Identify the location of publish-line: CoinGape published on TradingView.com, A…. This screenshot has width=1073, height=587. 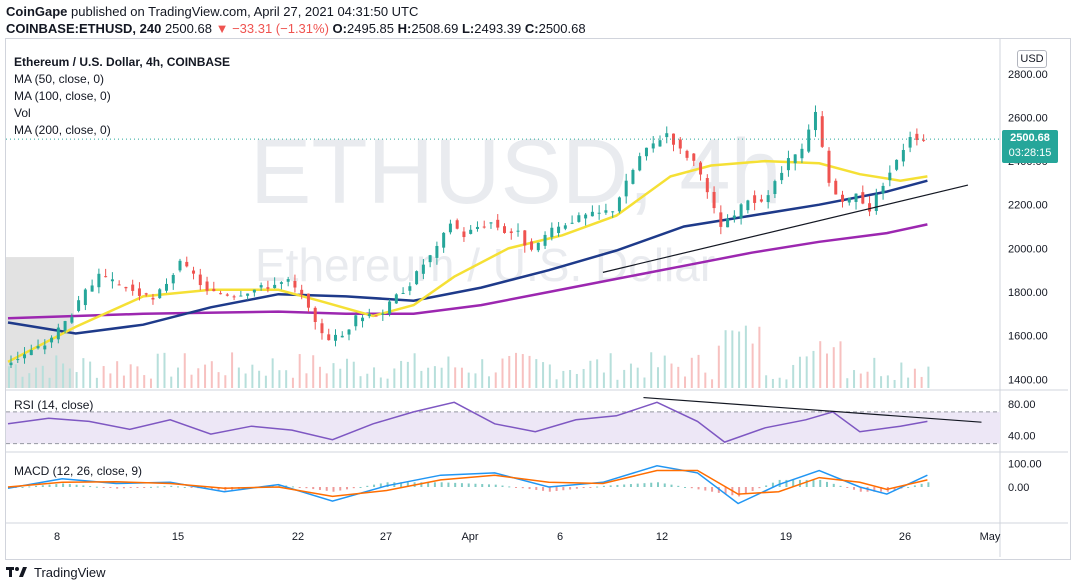
(537, 12).